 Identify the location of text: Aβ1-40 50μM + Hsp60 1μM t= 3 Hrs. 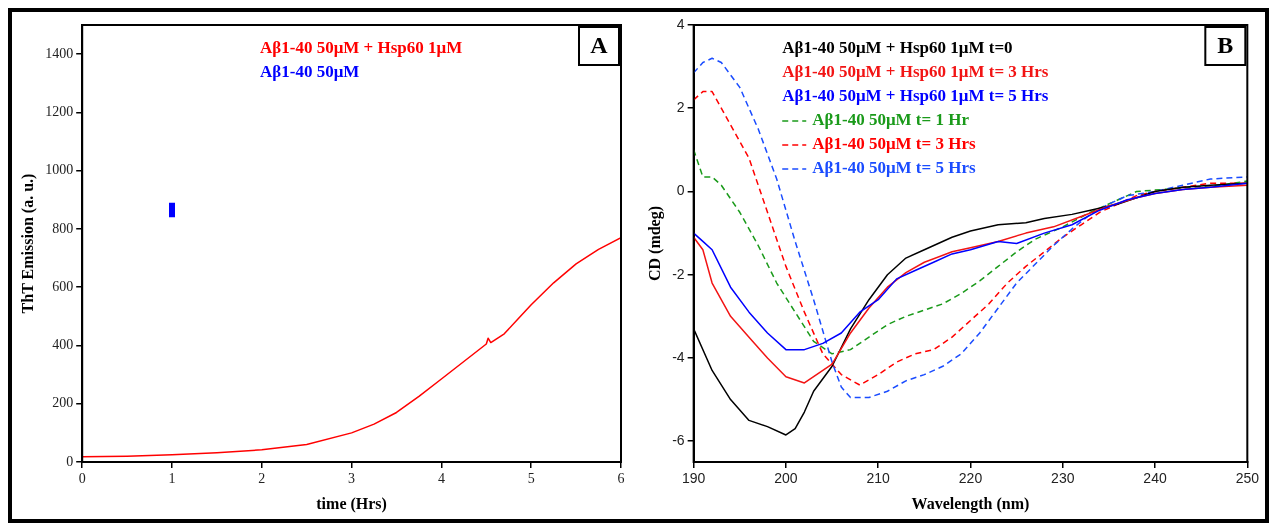
(915, 72).